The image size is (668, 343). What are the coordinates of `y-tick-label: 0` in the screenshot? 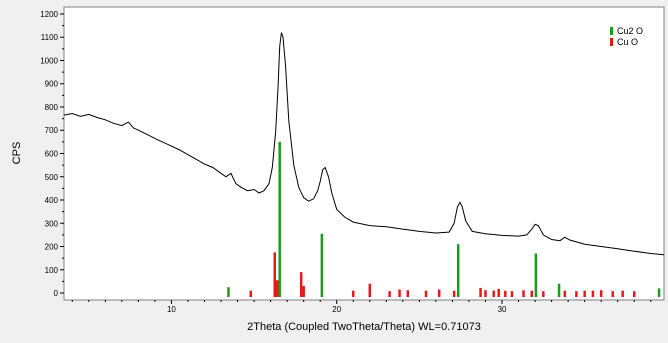 It's located at (56, 293).